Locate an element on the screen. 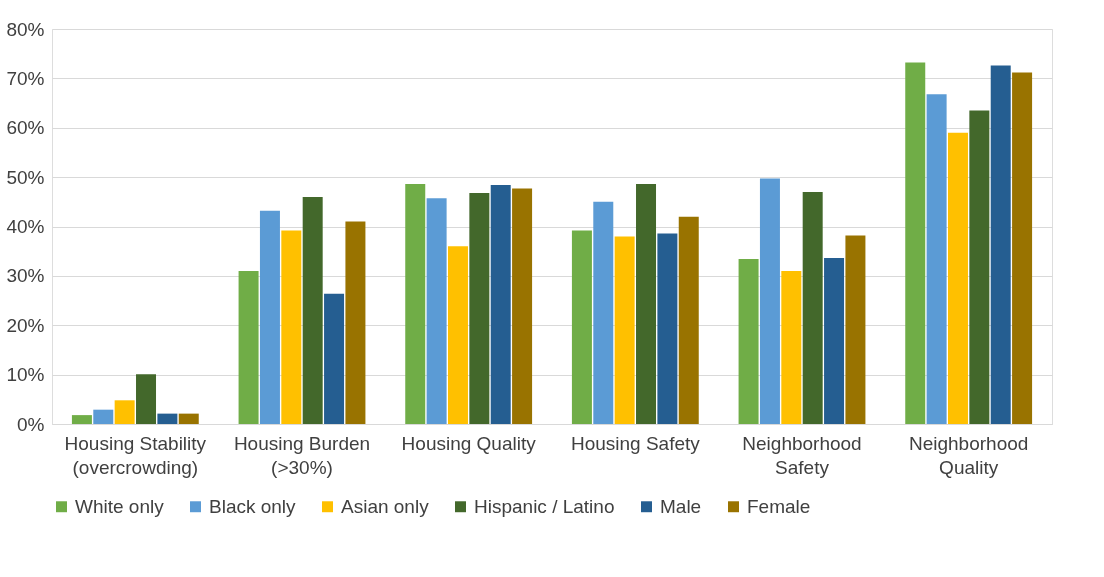 The image size is (1104, 577). y-tick-label: 30% is located at coordinates (25, 276).